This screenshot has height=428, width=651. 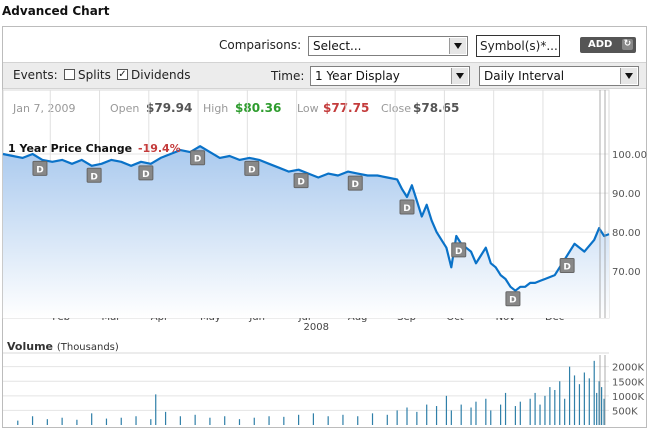 I want to click on volume-unit: (Thousands), so click(x=87, y=347).